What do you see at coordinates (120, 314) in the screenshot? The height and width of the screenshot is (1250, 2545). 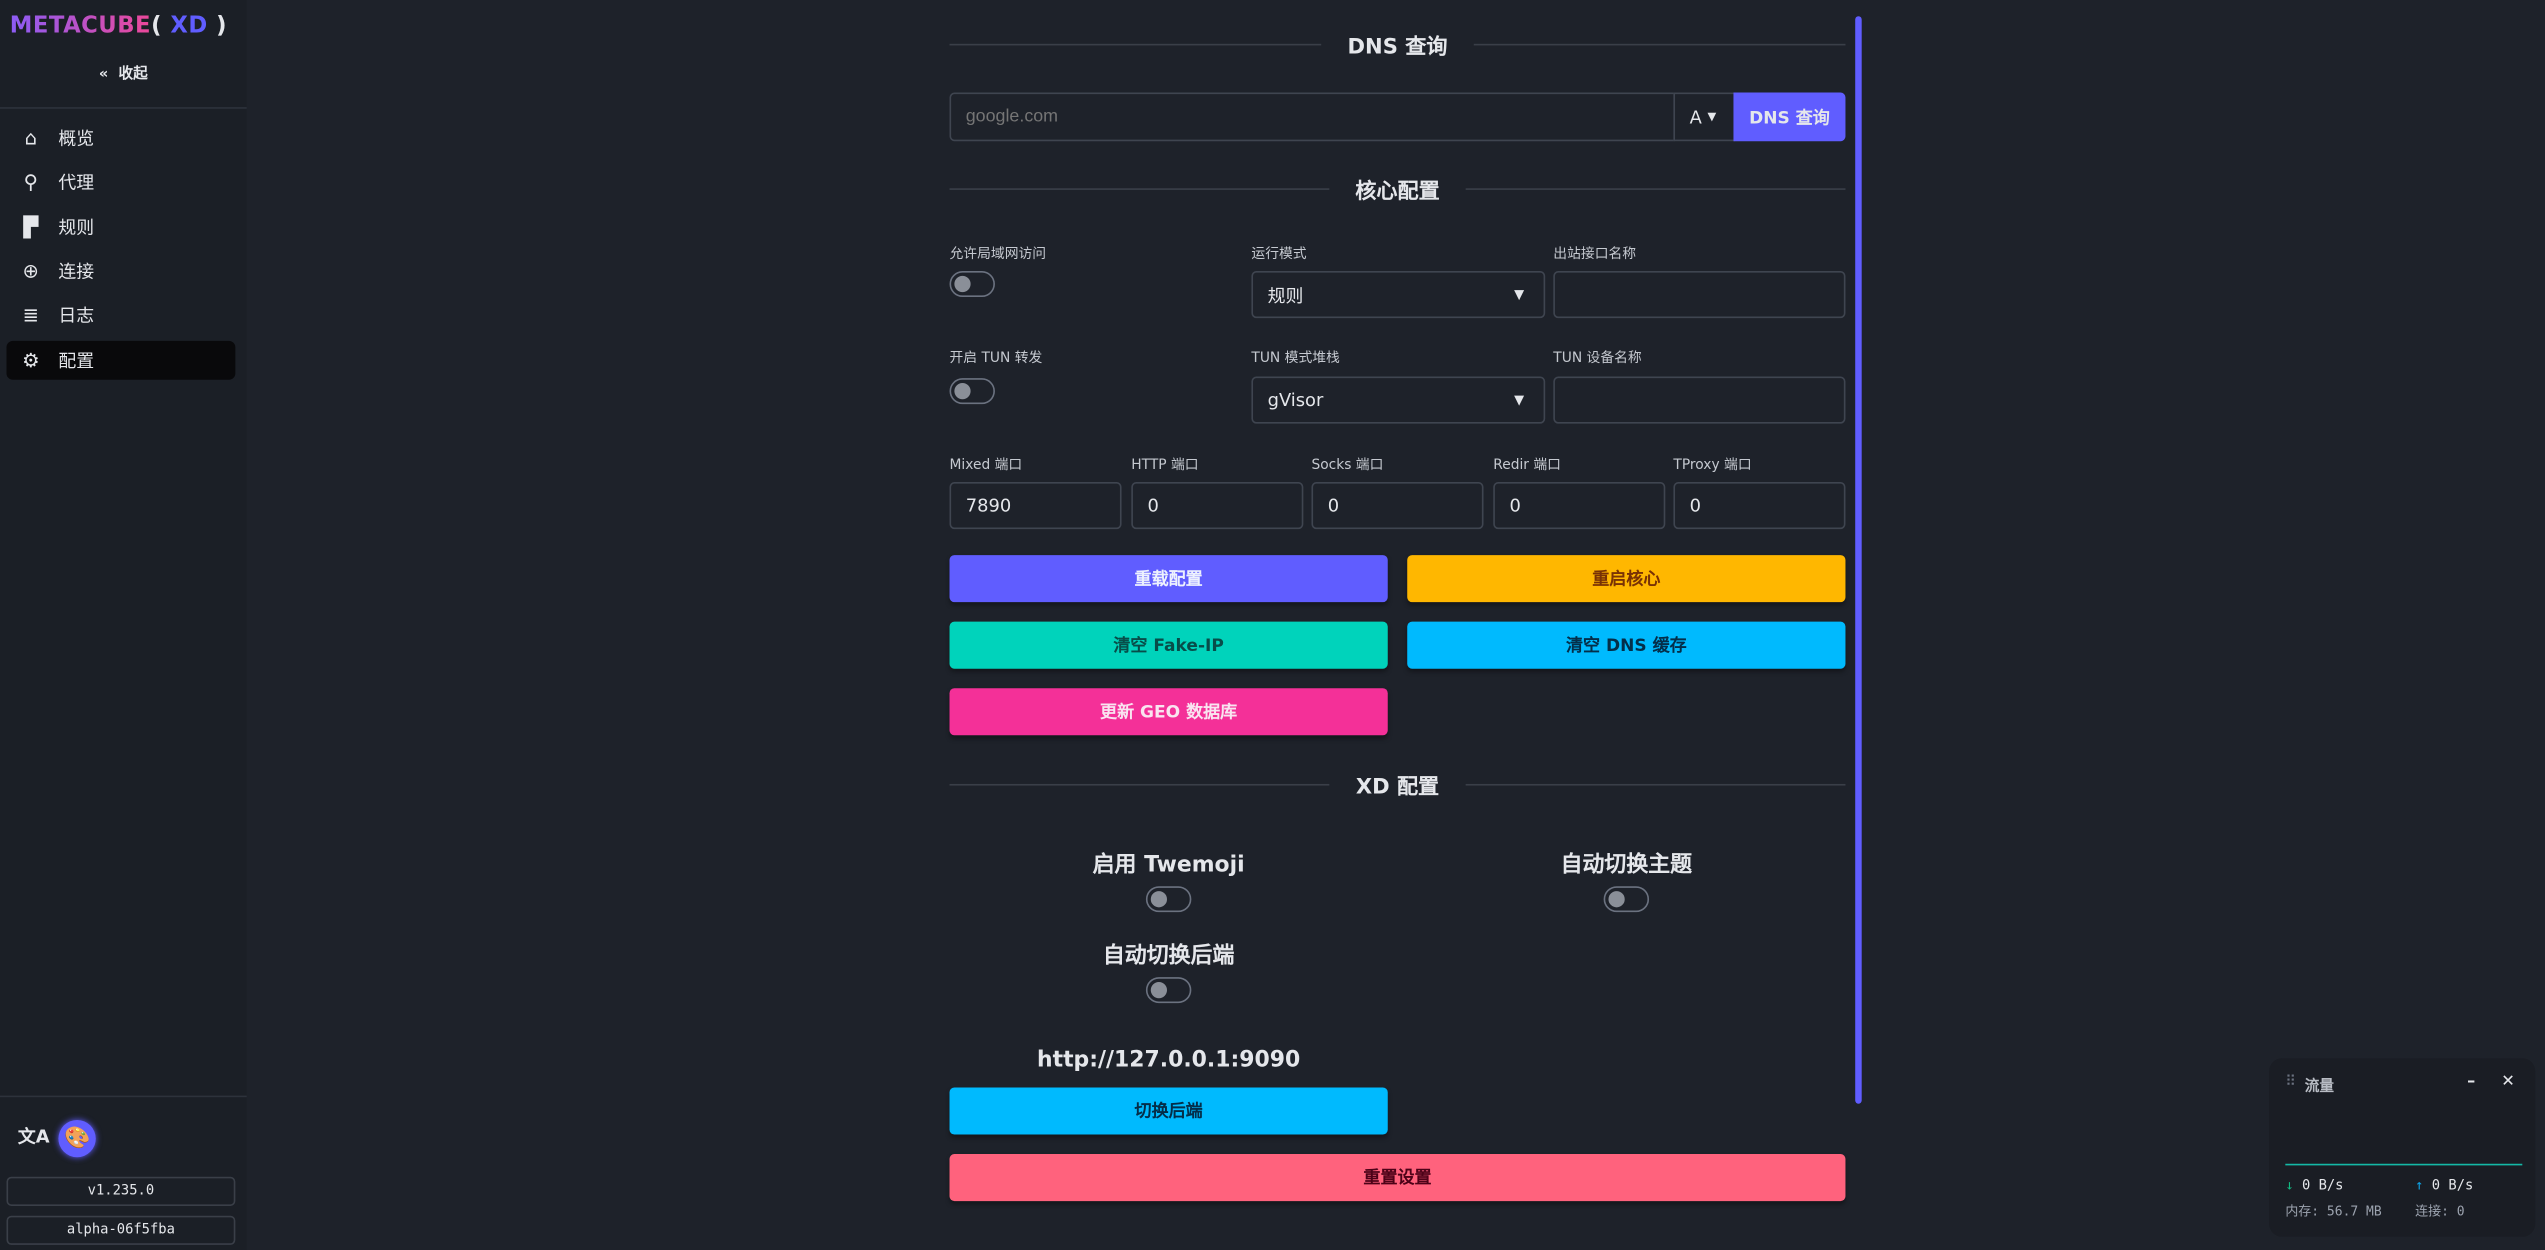 I see `sidebar-item-logs: ≣ 日志` at bounding box center [120, 314].